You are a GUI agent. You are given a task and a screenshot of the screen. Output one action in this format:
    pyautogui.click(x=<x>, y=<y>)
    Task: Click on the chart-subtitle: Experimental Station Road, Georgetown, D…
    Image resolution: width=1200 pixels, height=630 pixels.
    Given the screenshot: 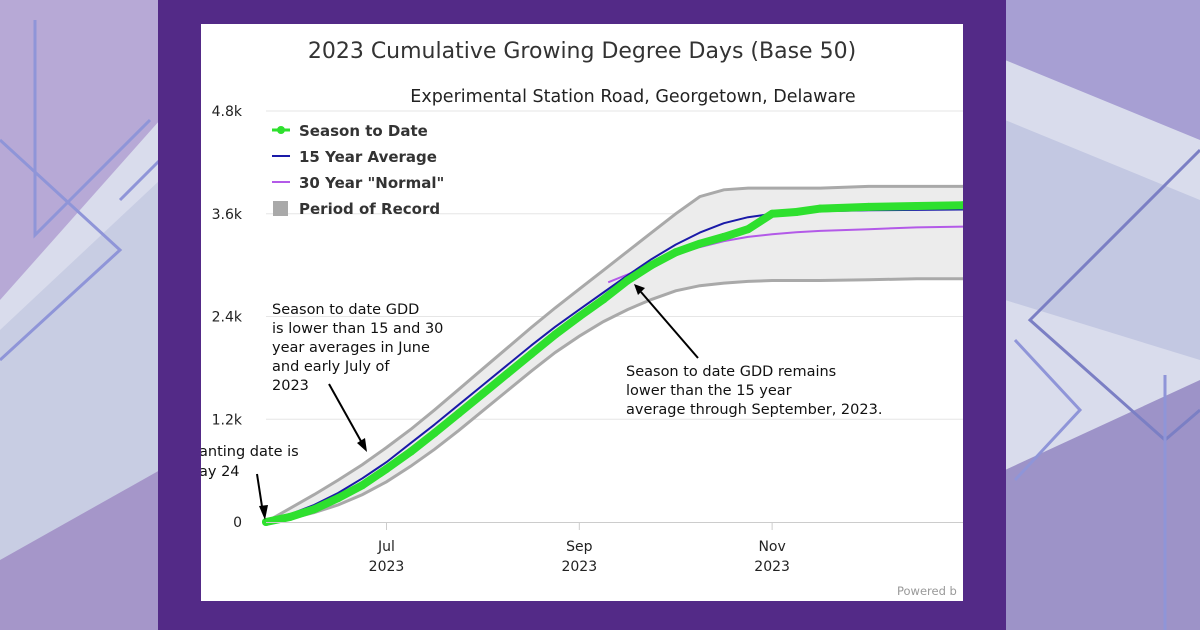 What is the action you would take?
    pyautogui.click(x=632, y=97)
    